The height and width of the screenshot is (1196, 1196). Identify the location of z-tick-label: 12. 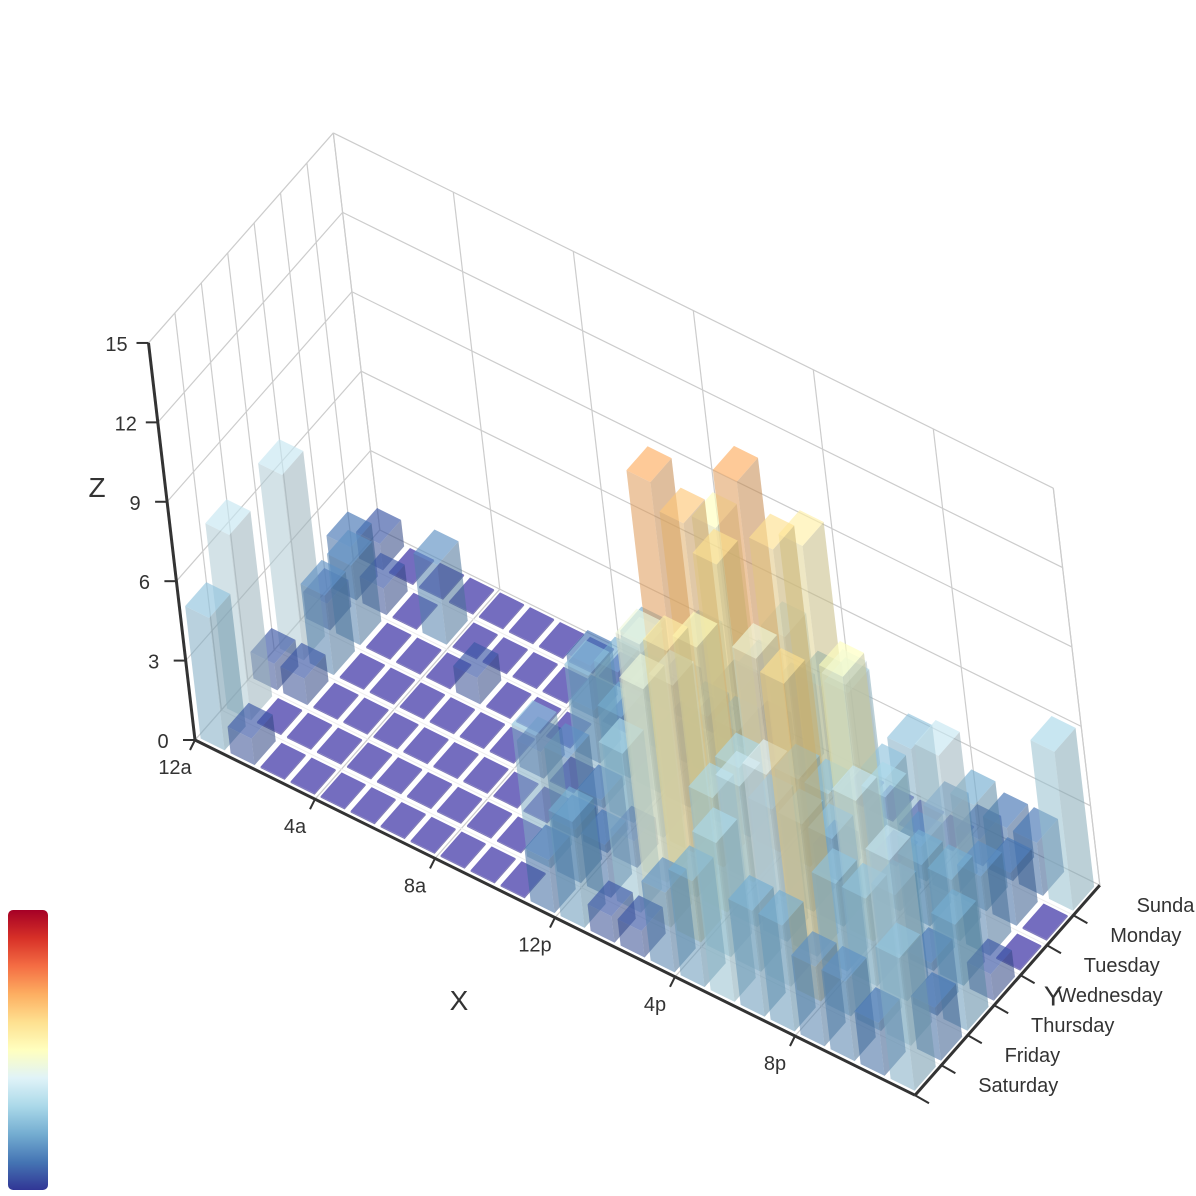
(126, 424).